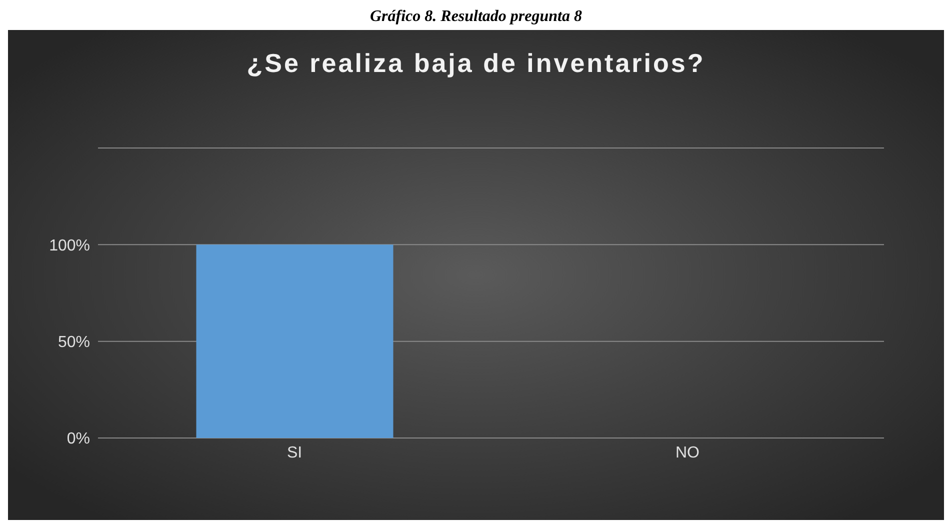 The height and width of the screenshot is (532, 952). Describe the element at coordinates (475, 17) in the screenshot. I see `text: Gráfico 8. Resultado pregunta 8` at that location.